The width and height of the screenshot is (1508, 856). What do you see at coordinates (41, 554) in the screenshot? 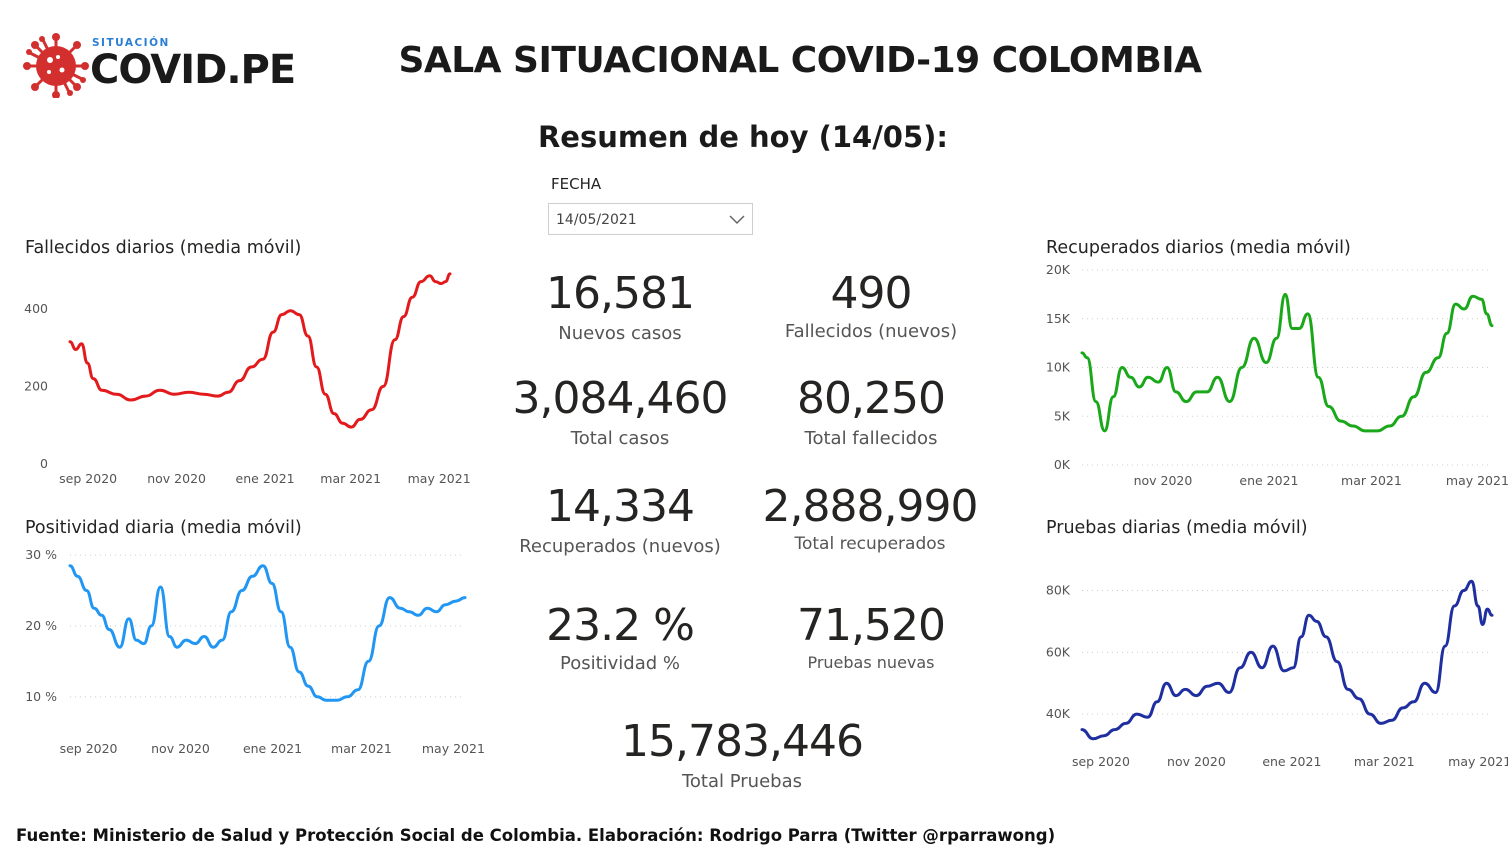
I see `positividad-y-tick-label: 30 %` at bounding box center [41, 554].